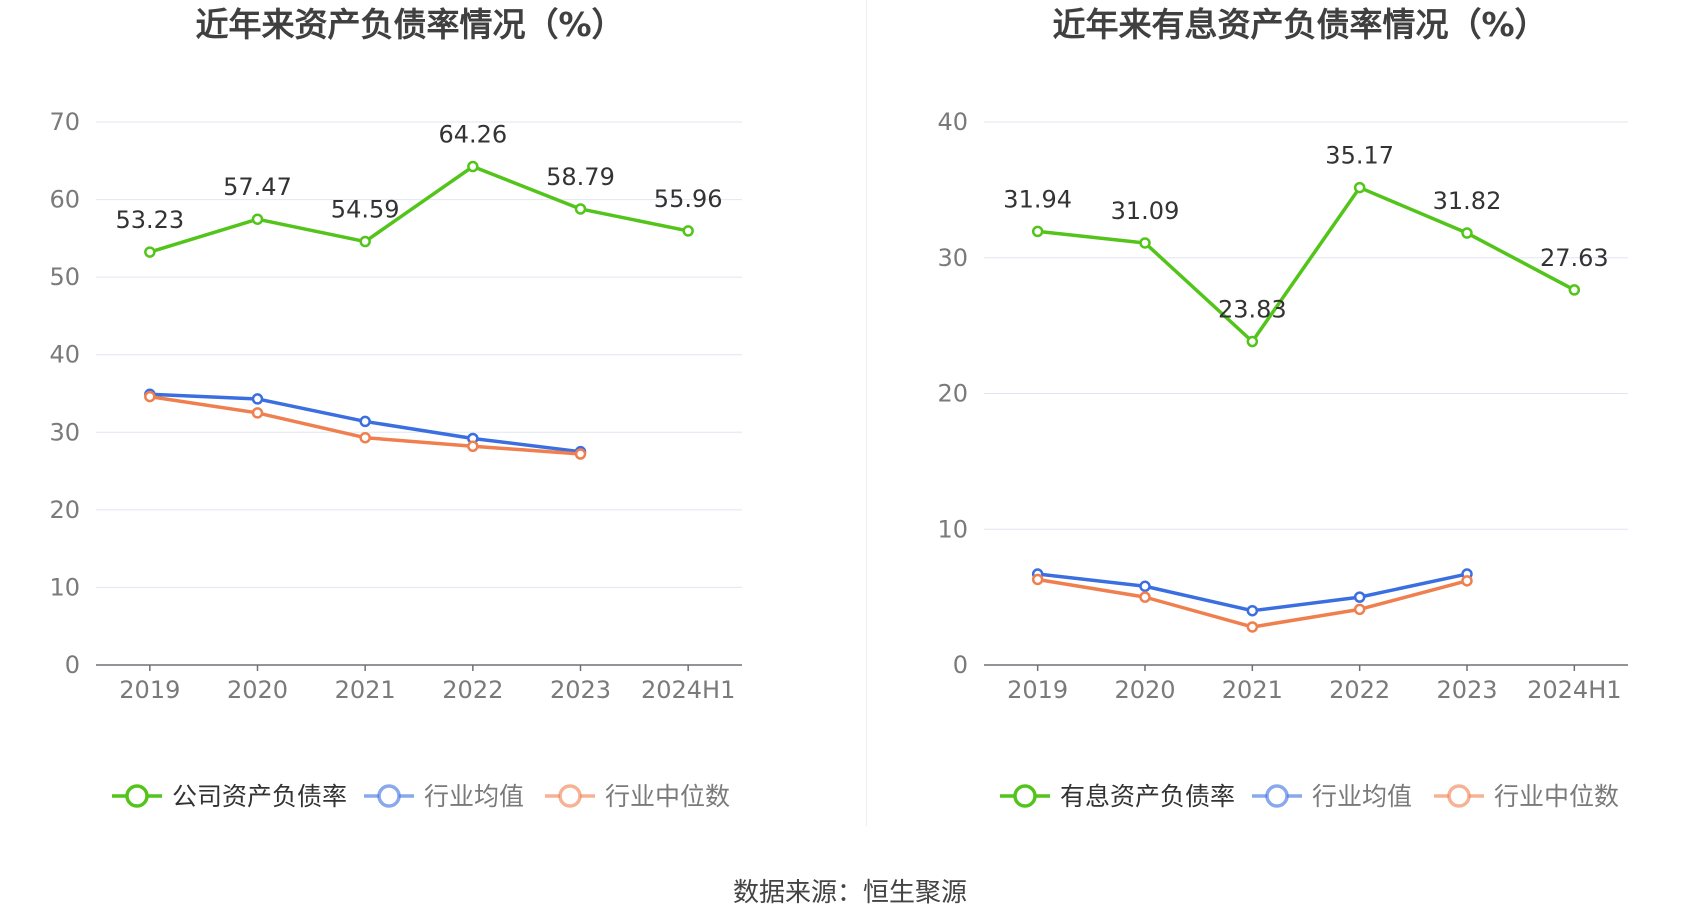  What do you see at coordinates (1147, 796) in the screenshot?
I see `legend-label: 有息资产负债率` at bounding box center [1147, 796].